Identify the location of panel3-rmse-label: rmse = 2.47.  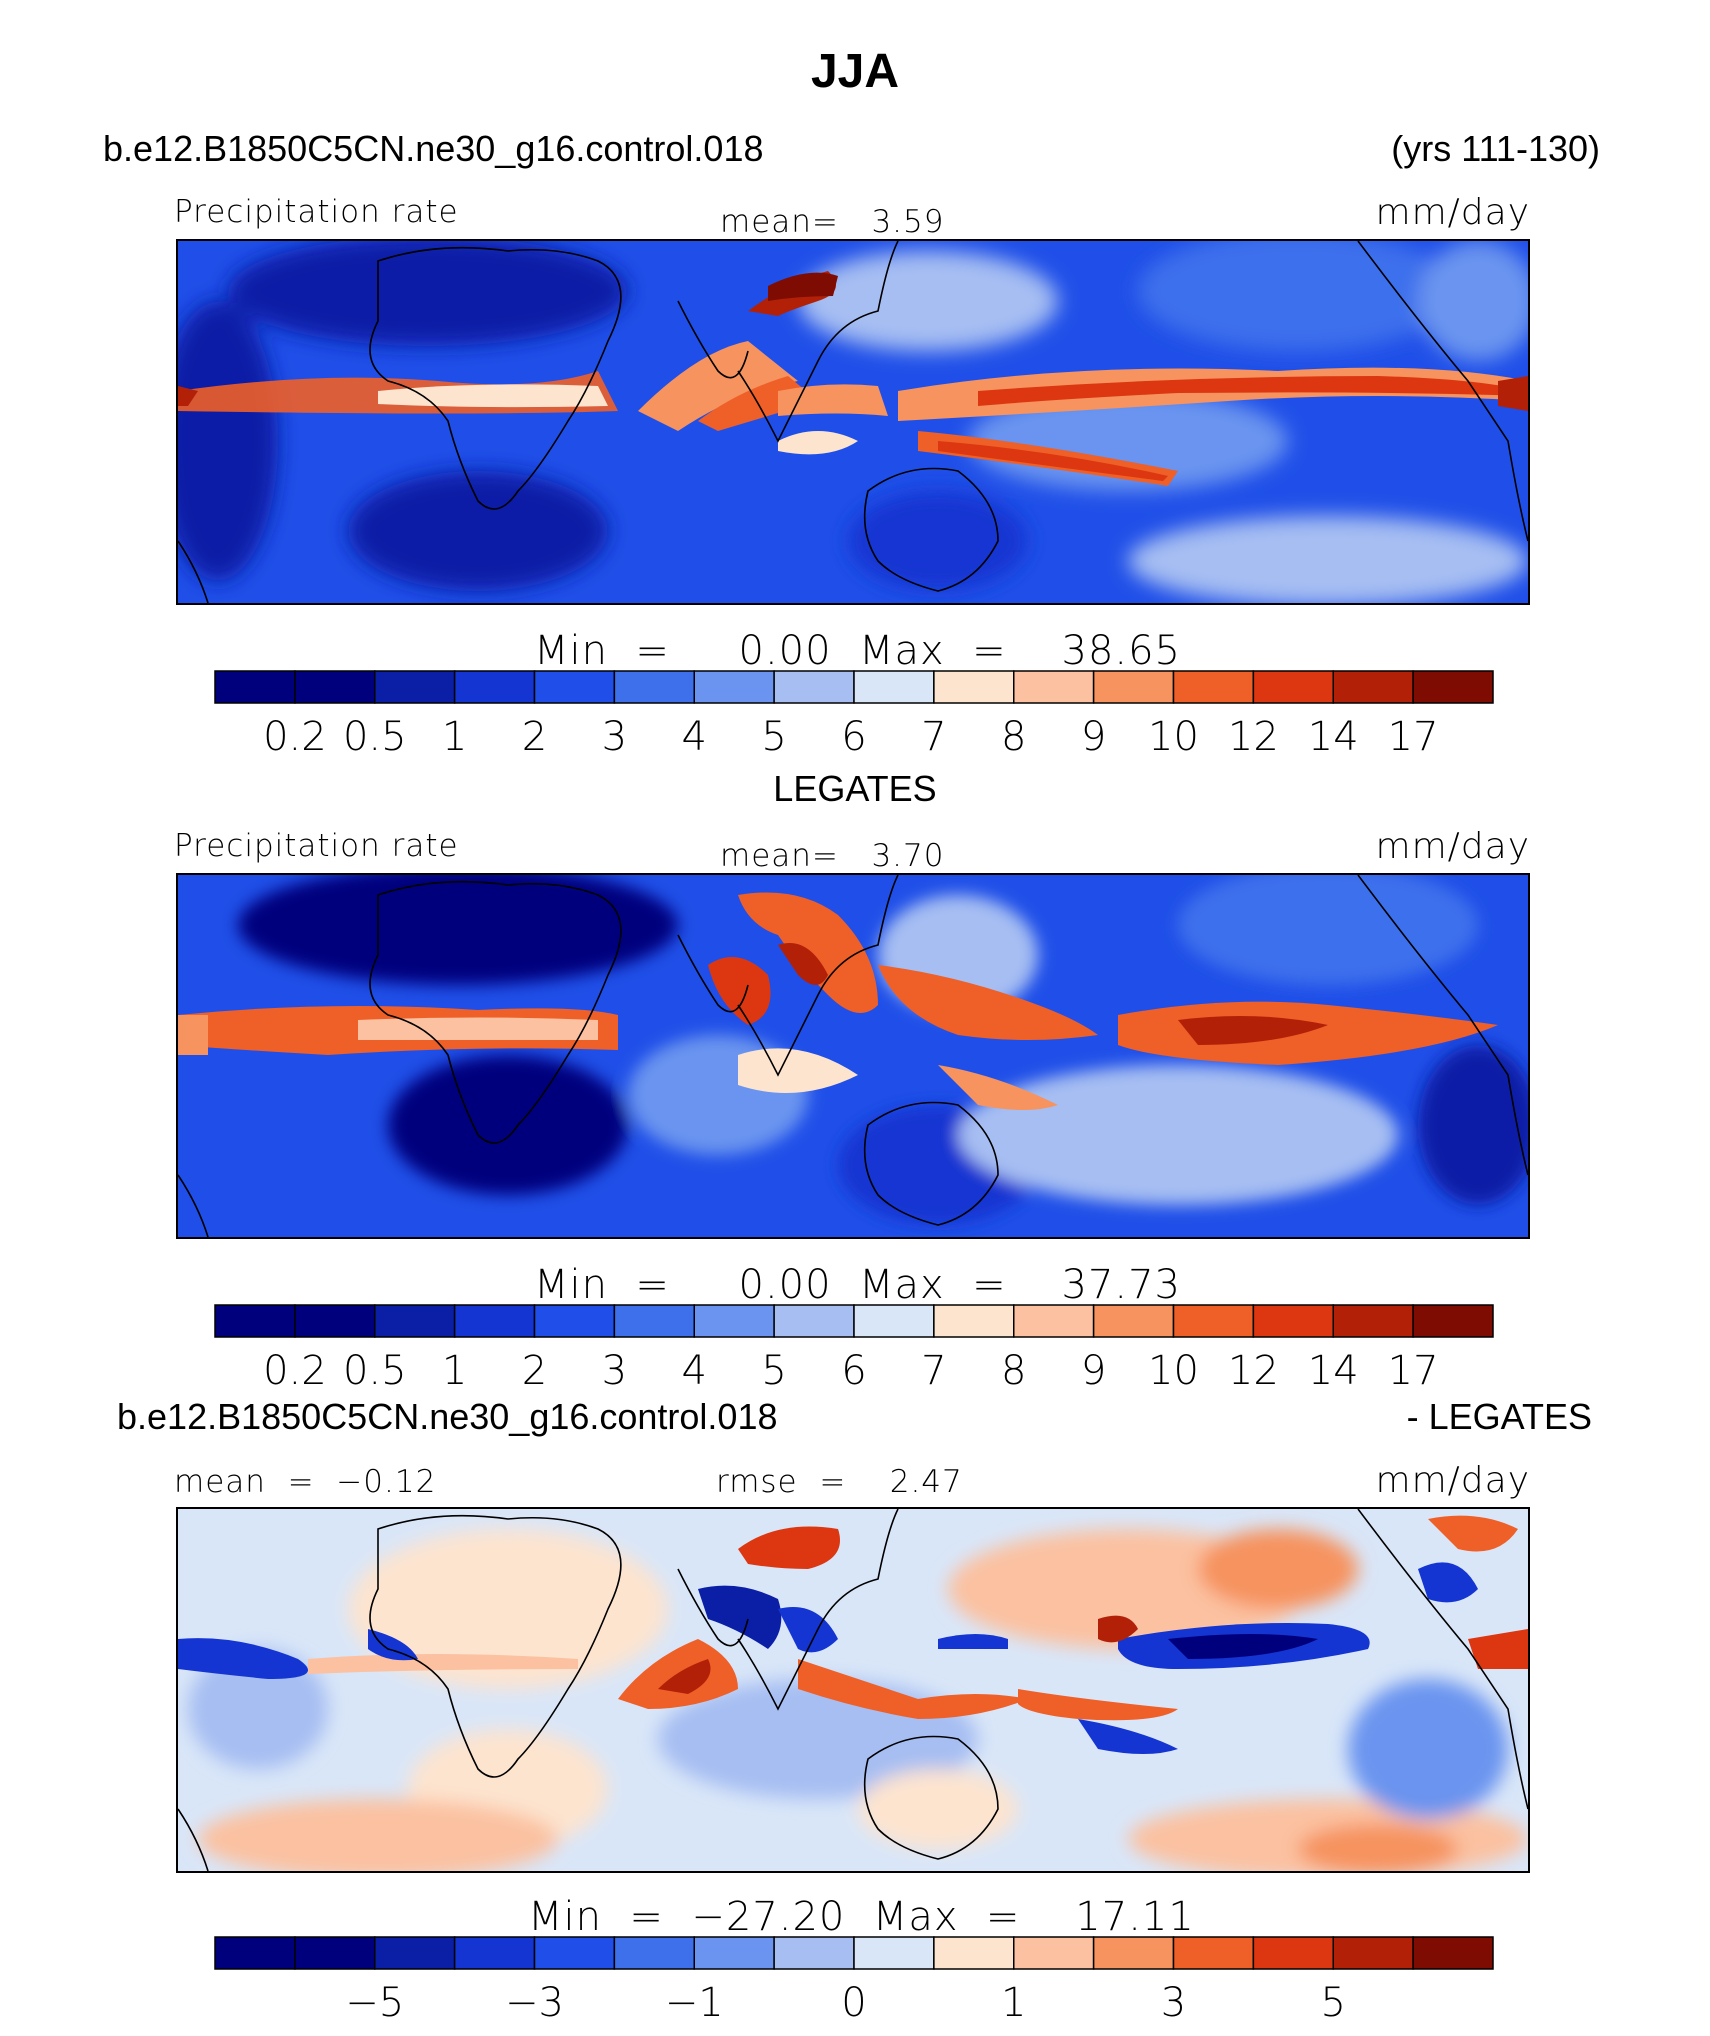
(839, 1482).